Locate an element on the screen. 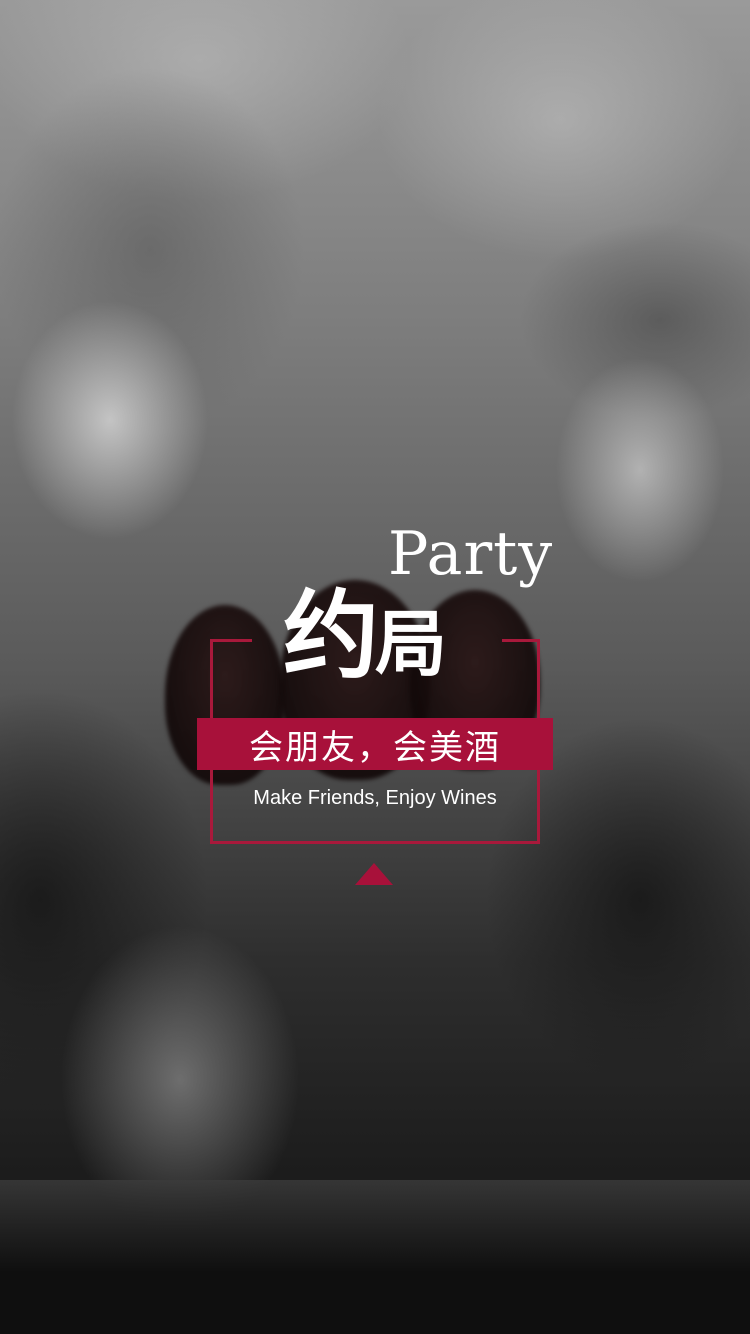 The height and width of the screenshot is (1334, 750). title-cn: 约局 is located at coordinates (365, 636).